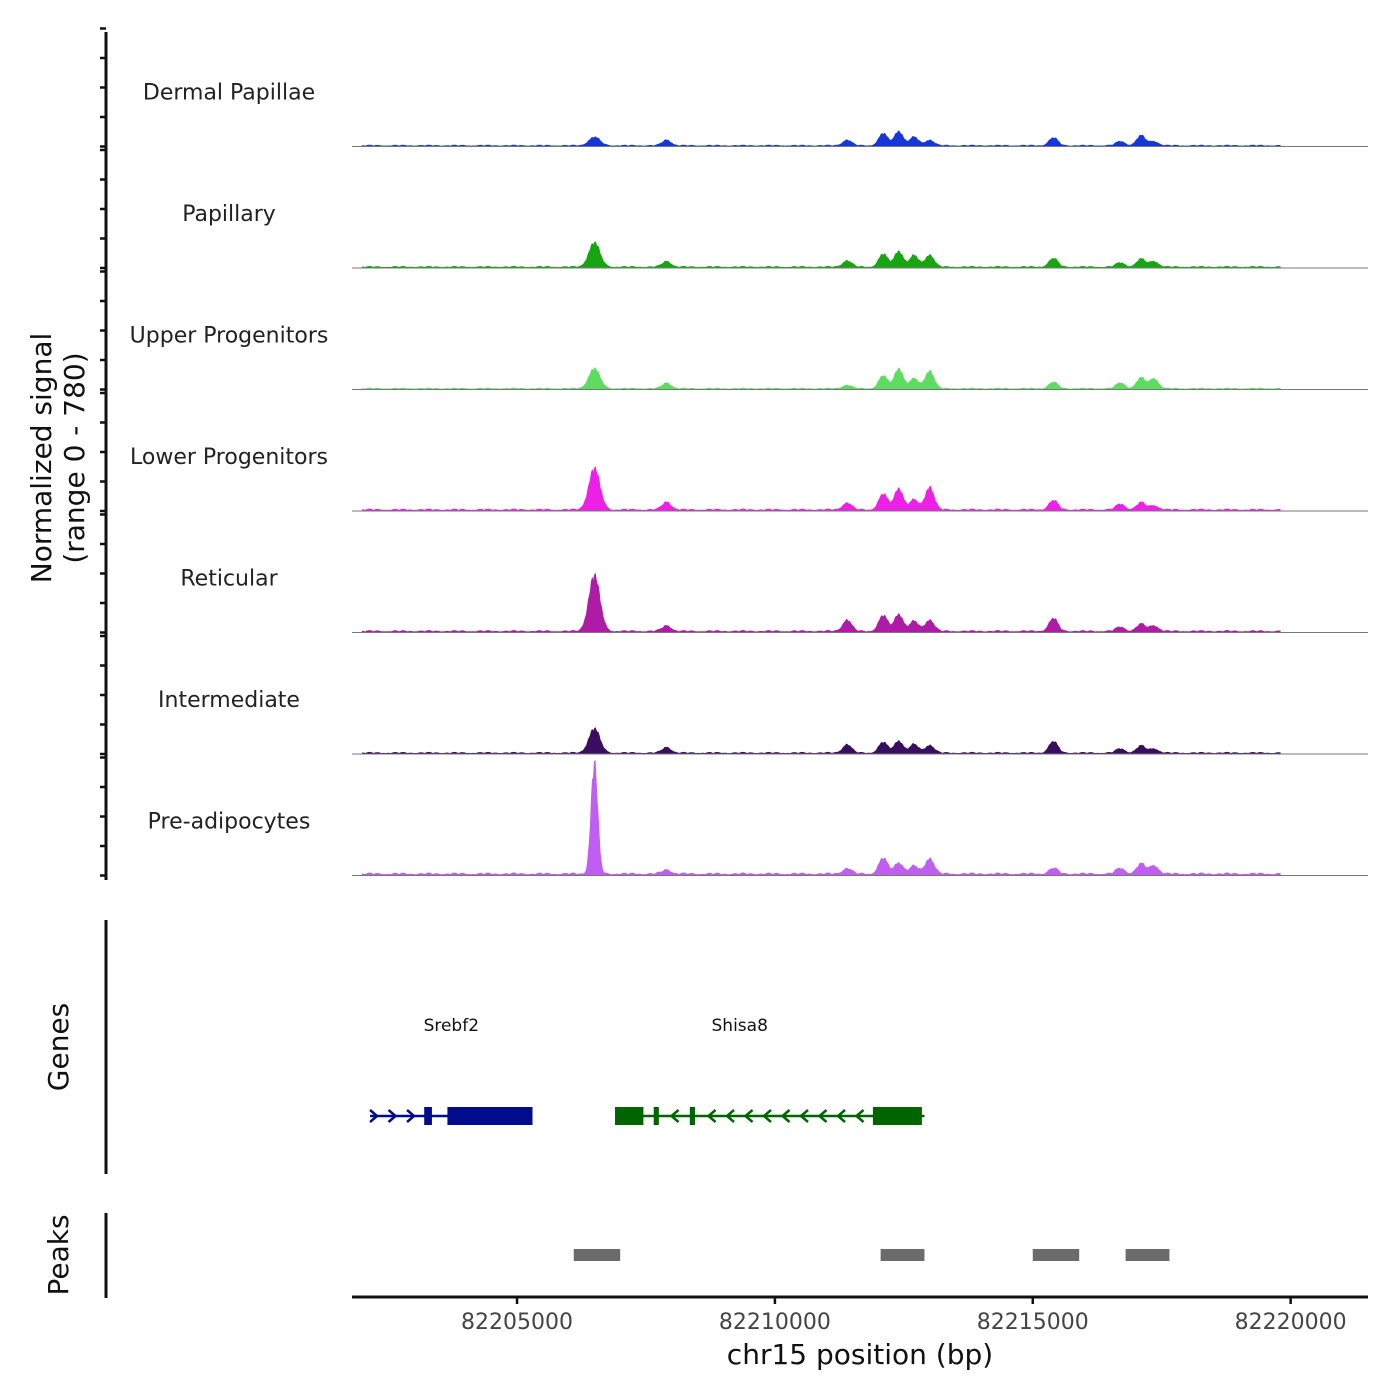 Image resolution: width=1400 pixels, height=1400 pixels. I want to click on track-label: Pre-adipocytes, so click(229, 822).